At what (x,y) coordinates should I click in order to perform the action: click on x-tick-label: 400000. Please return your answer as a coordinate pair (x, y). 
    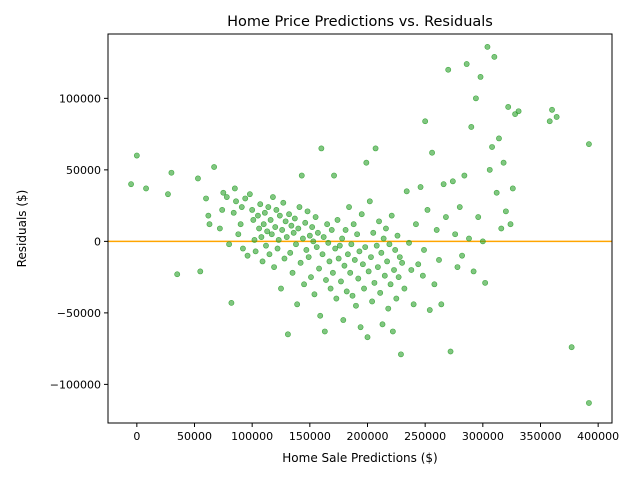
    Looking at the image, I should click on (598, 436).